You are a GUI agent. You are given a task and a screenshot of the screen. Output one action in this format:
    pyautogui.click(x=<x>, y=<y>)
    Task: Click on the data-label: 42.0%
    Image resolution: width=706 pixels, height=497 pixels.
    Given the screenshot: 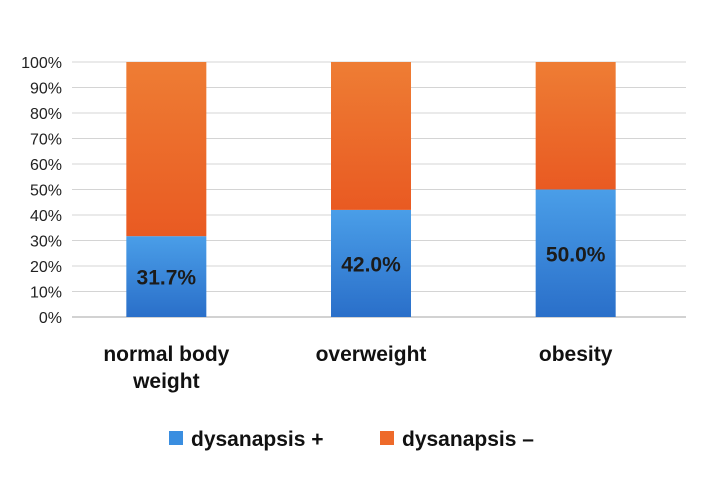 What is the action you would take?
    pyautogui.click(x=371, y=264)
    